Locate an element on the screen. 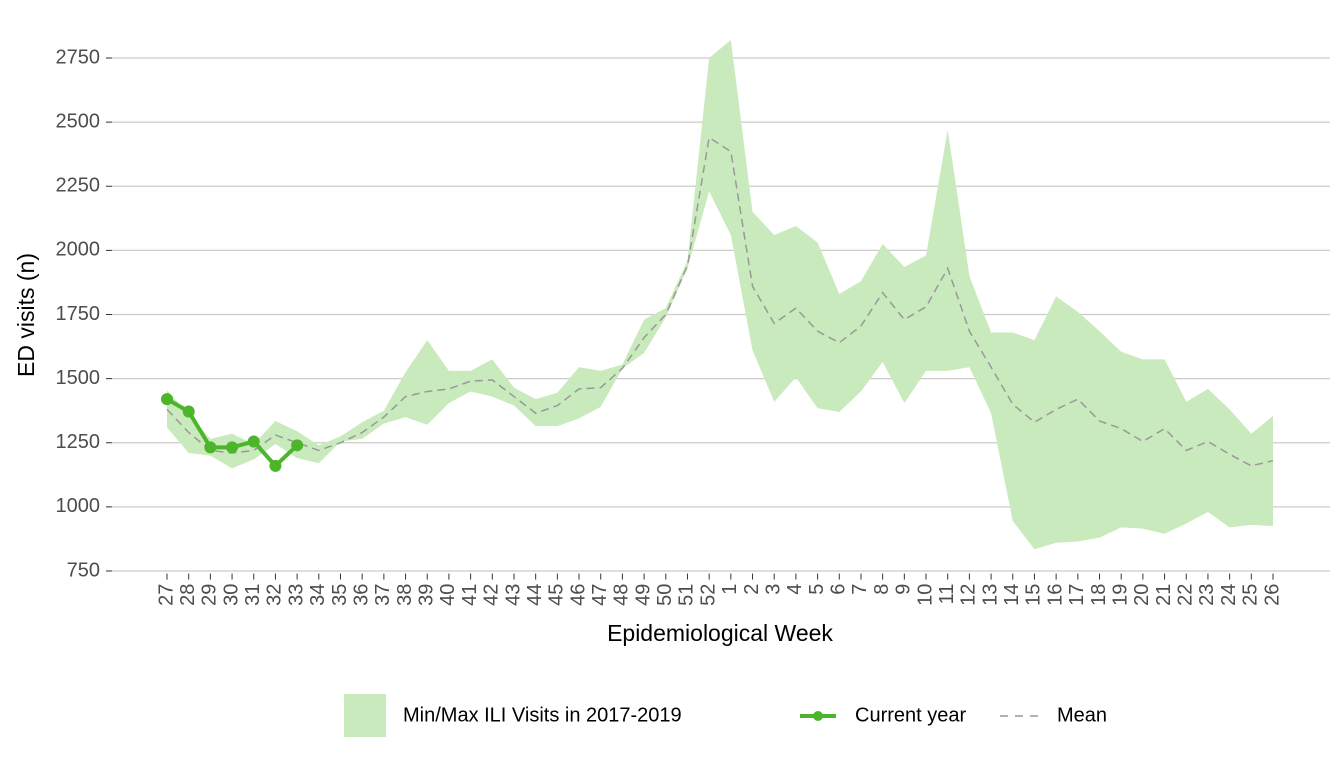  x-tick-label: 49 is located at coordinates (643, 595).